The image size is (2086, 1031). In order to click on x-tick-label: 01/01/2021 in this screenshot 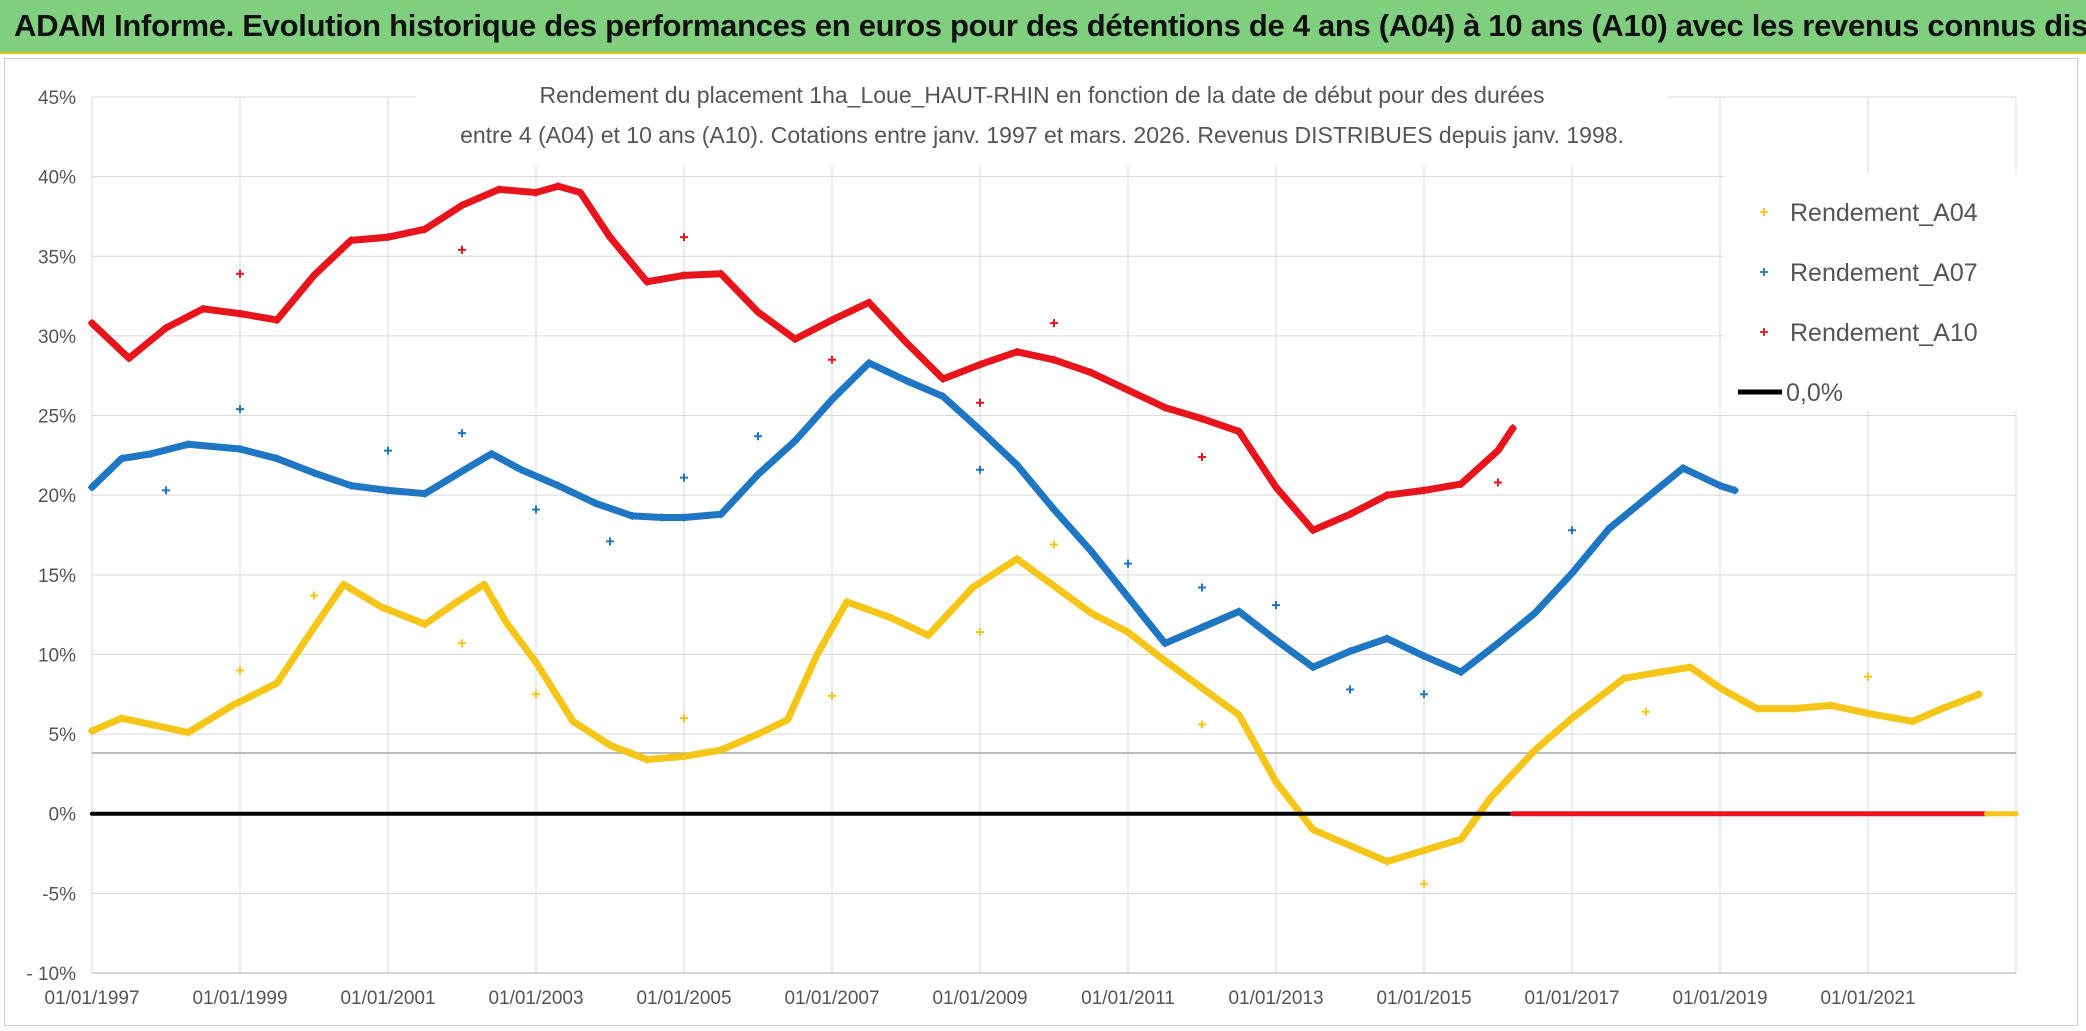, I will do `click(1867, 998)`.